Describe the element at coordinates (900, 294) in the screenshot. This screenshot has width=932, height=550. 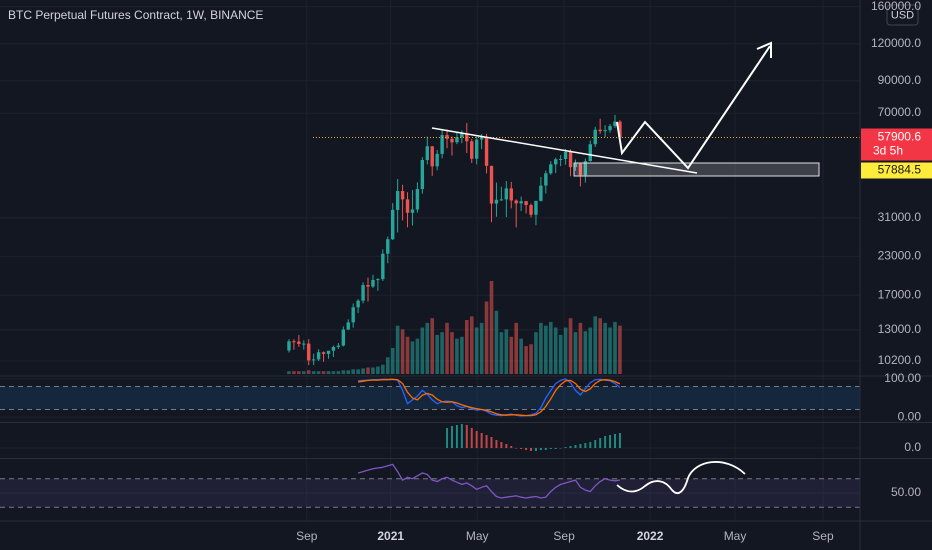
I see `y-tick-label: 17000.0` at that location.